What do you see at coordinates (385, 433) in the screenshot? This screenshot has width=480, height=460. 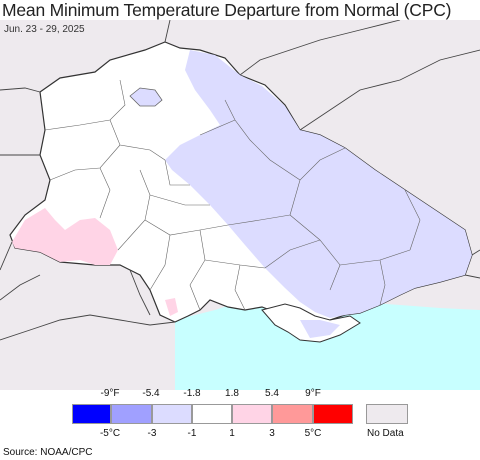 I see `legend-no-data-label: No Data` at bounding box center [385, 433].